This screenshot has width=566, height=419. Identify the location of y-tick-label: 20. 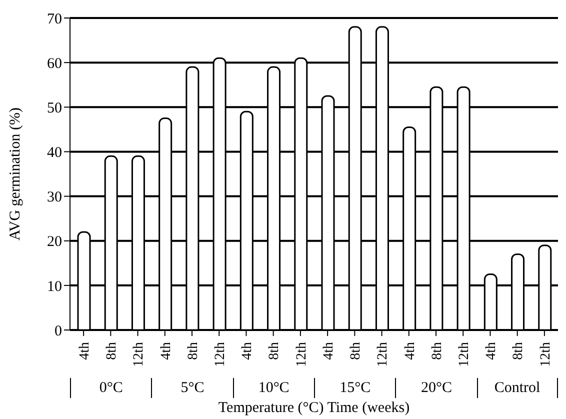
(54, 242).